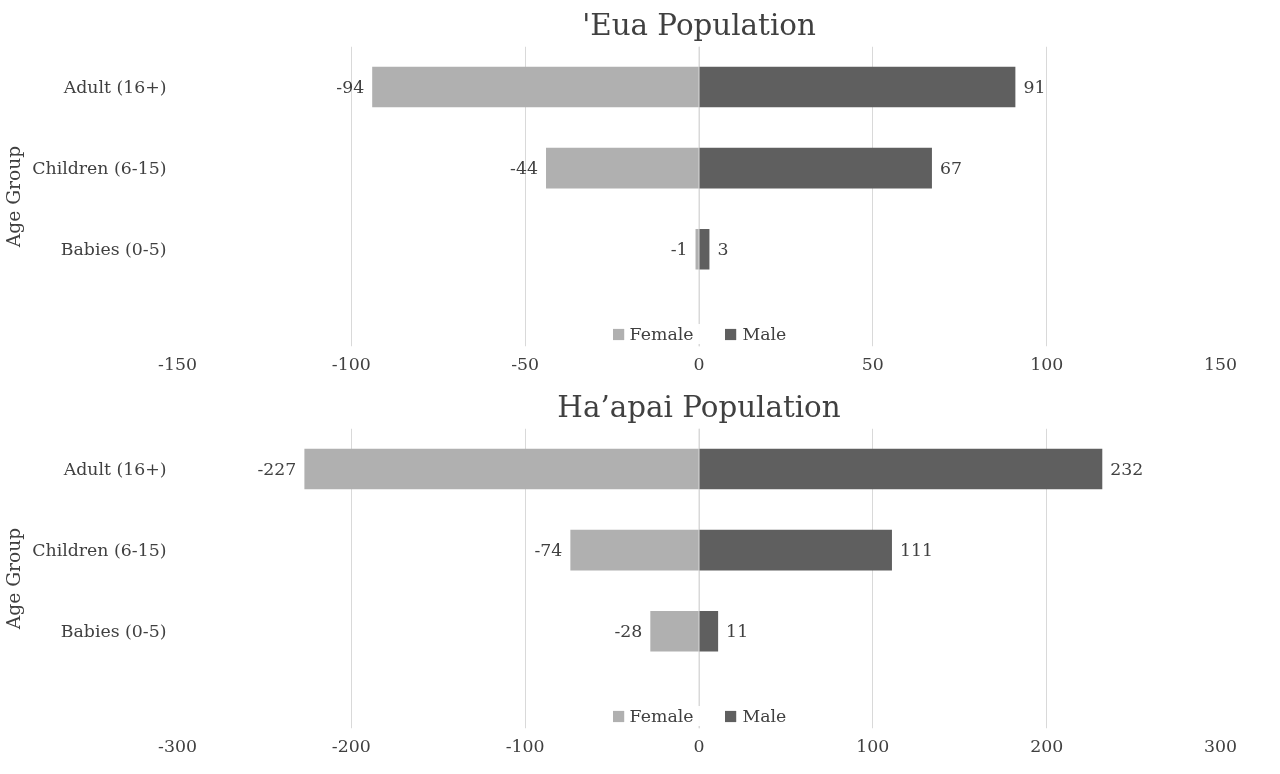  Describe the element at coordinates (1047, 745) in the screenshot. I see `x-tick-label: 200` at that location.